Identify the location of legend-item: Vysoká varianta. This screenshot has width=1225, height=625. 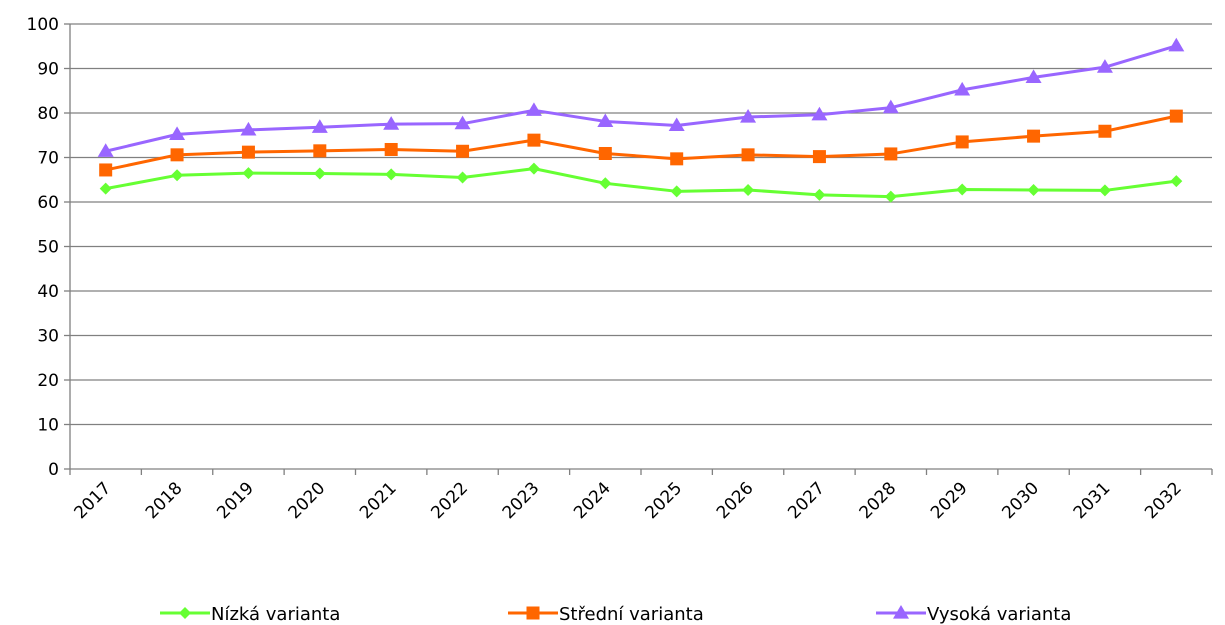
(973, 614).